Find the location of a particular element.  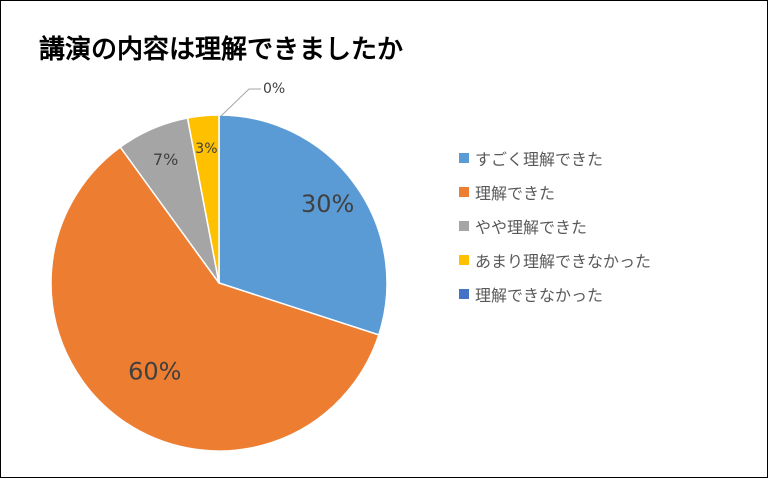

leader-line is located at coordinates (240, 102).